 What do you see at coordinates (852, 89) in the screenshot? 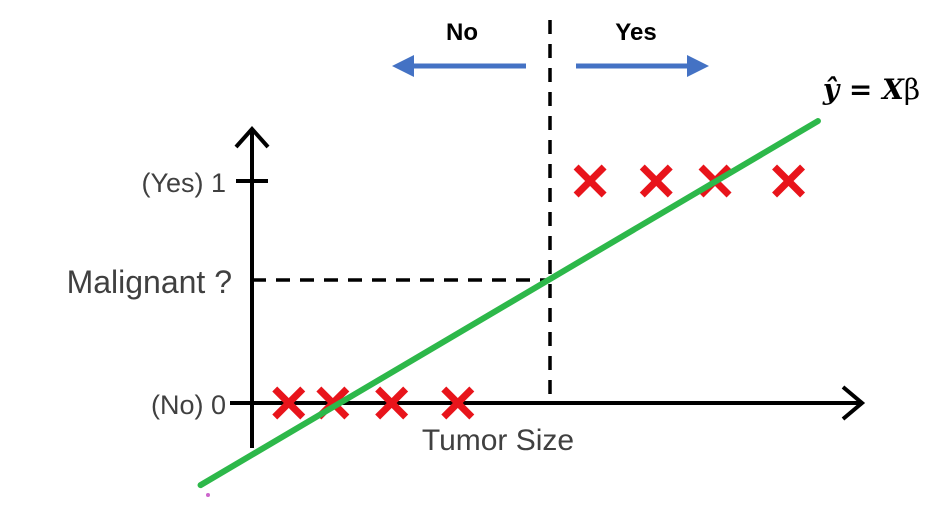
I see `equation-prefix: ŷ =` at bounding box center [852, 89].